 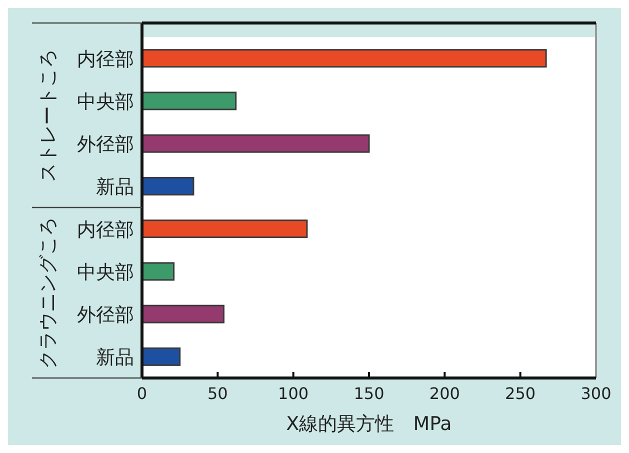 What do you see at coordinates (369, 424) in the screenshot?
I see `x-axis-title: X線的異方性 MPa` at bounding box center [369, 424].